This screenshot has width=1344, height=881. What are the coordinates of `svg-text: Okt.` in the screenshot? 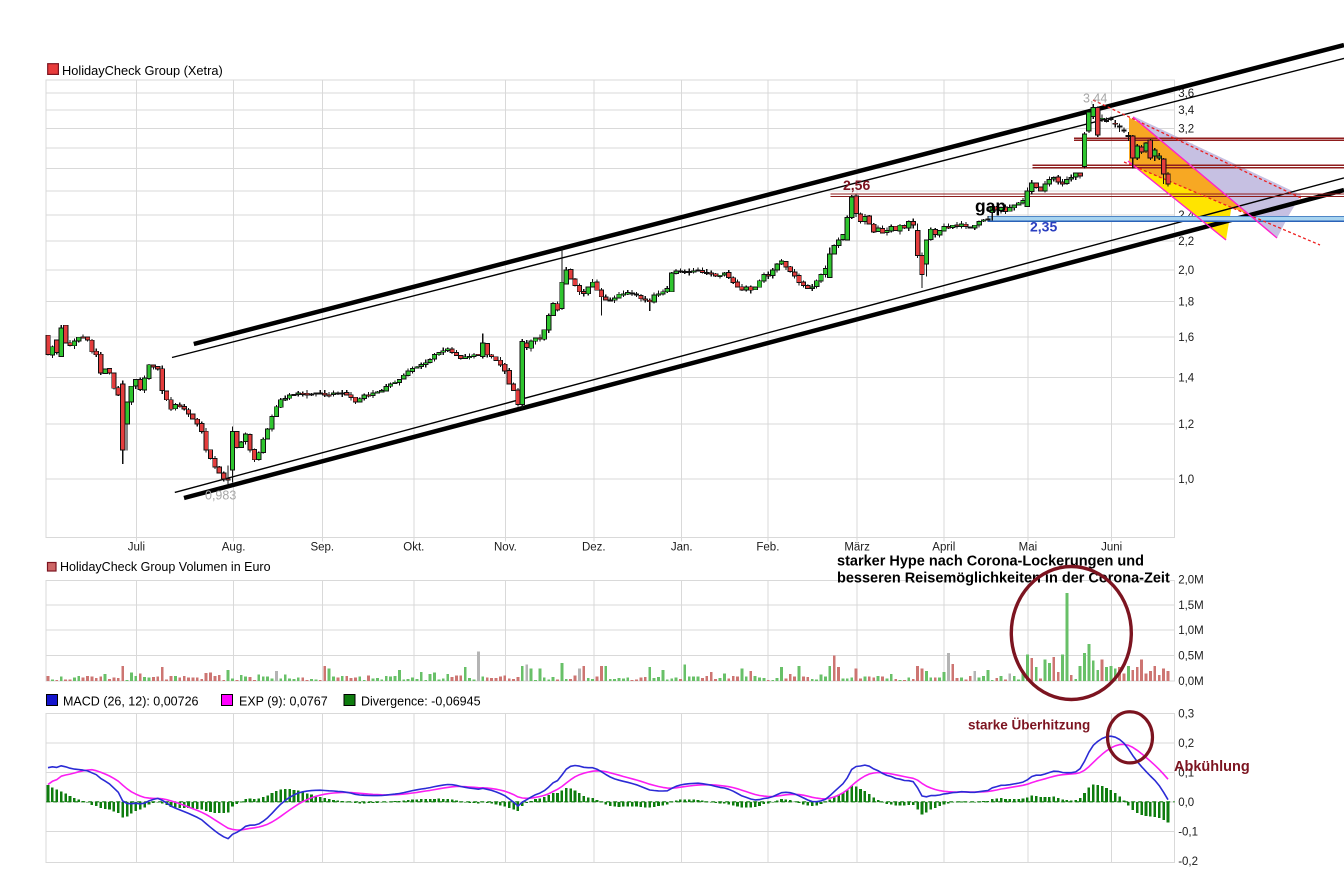 It's located at (413, 548).